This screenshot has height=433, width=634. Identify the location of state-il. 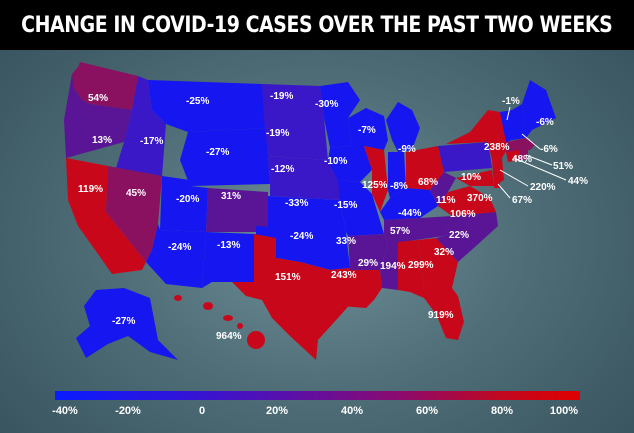
(376, 179).